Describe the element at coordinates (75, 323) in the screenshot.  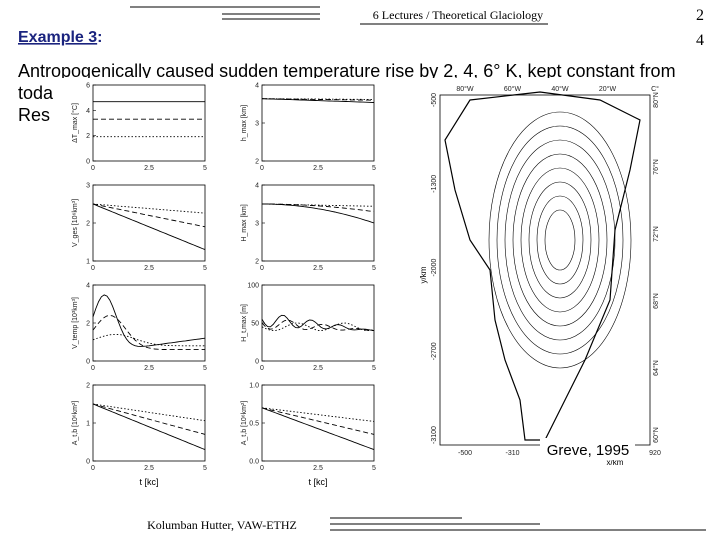
I see `y-axis-label: V_temp [10³km³]` at that location.